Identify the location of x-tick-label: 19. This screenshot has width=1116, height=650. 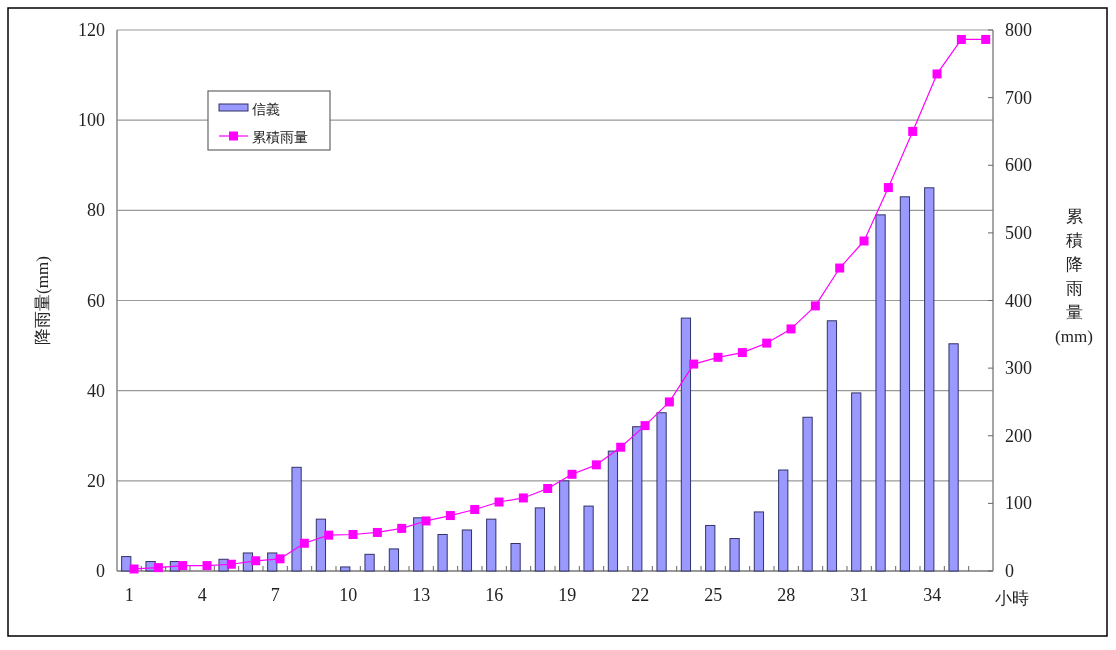
(567, 595).